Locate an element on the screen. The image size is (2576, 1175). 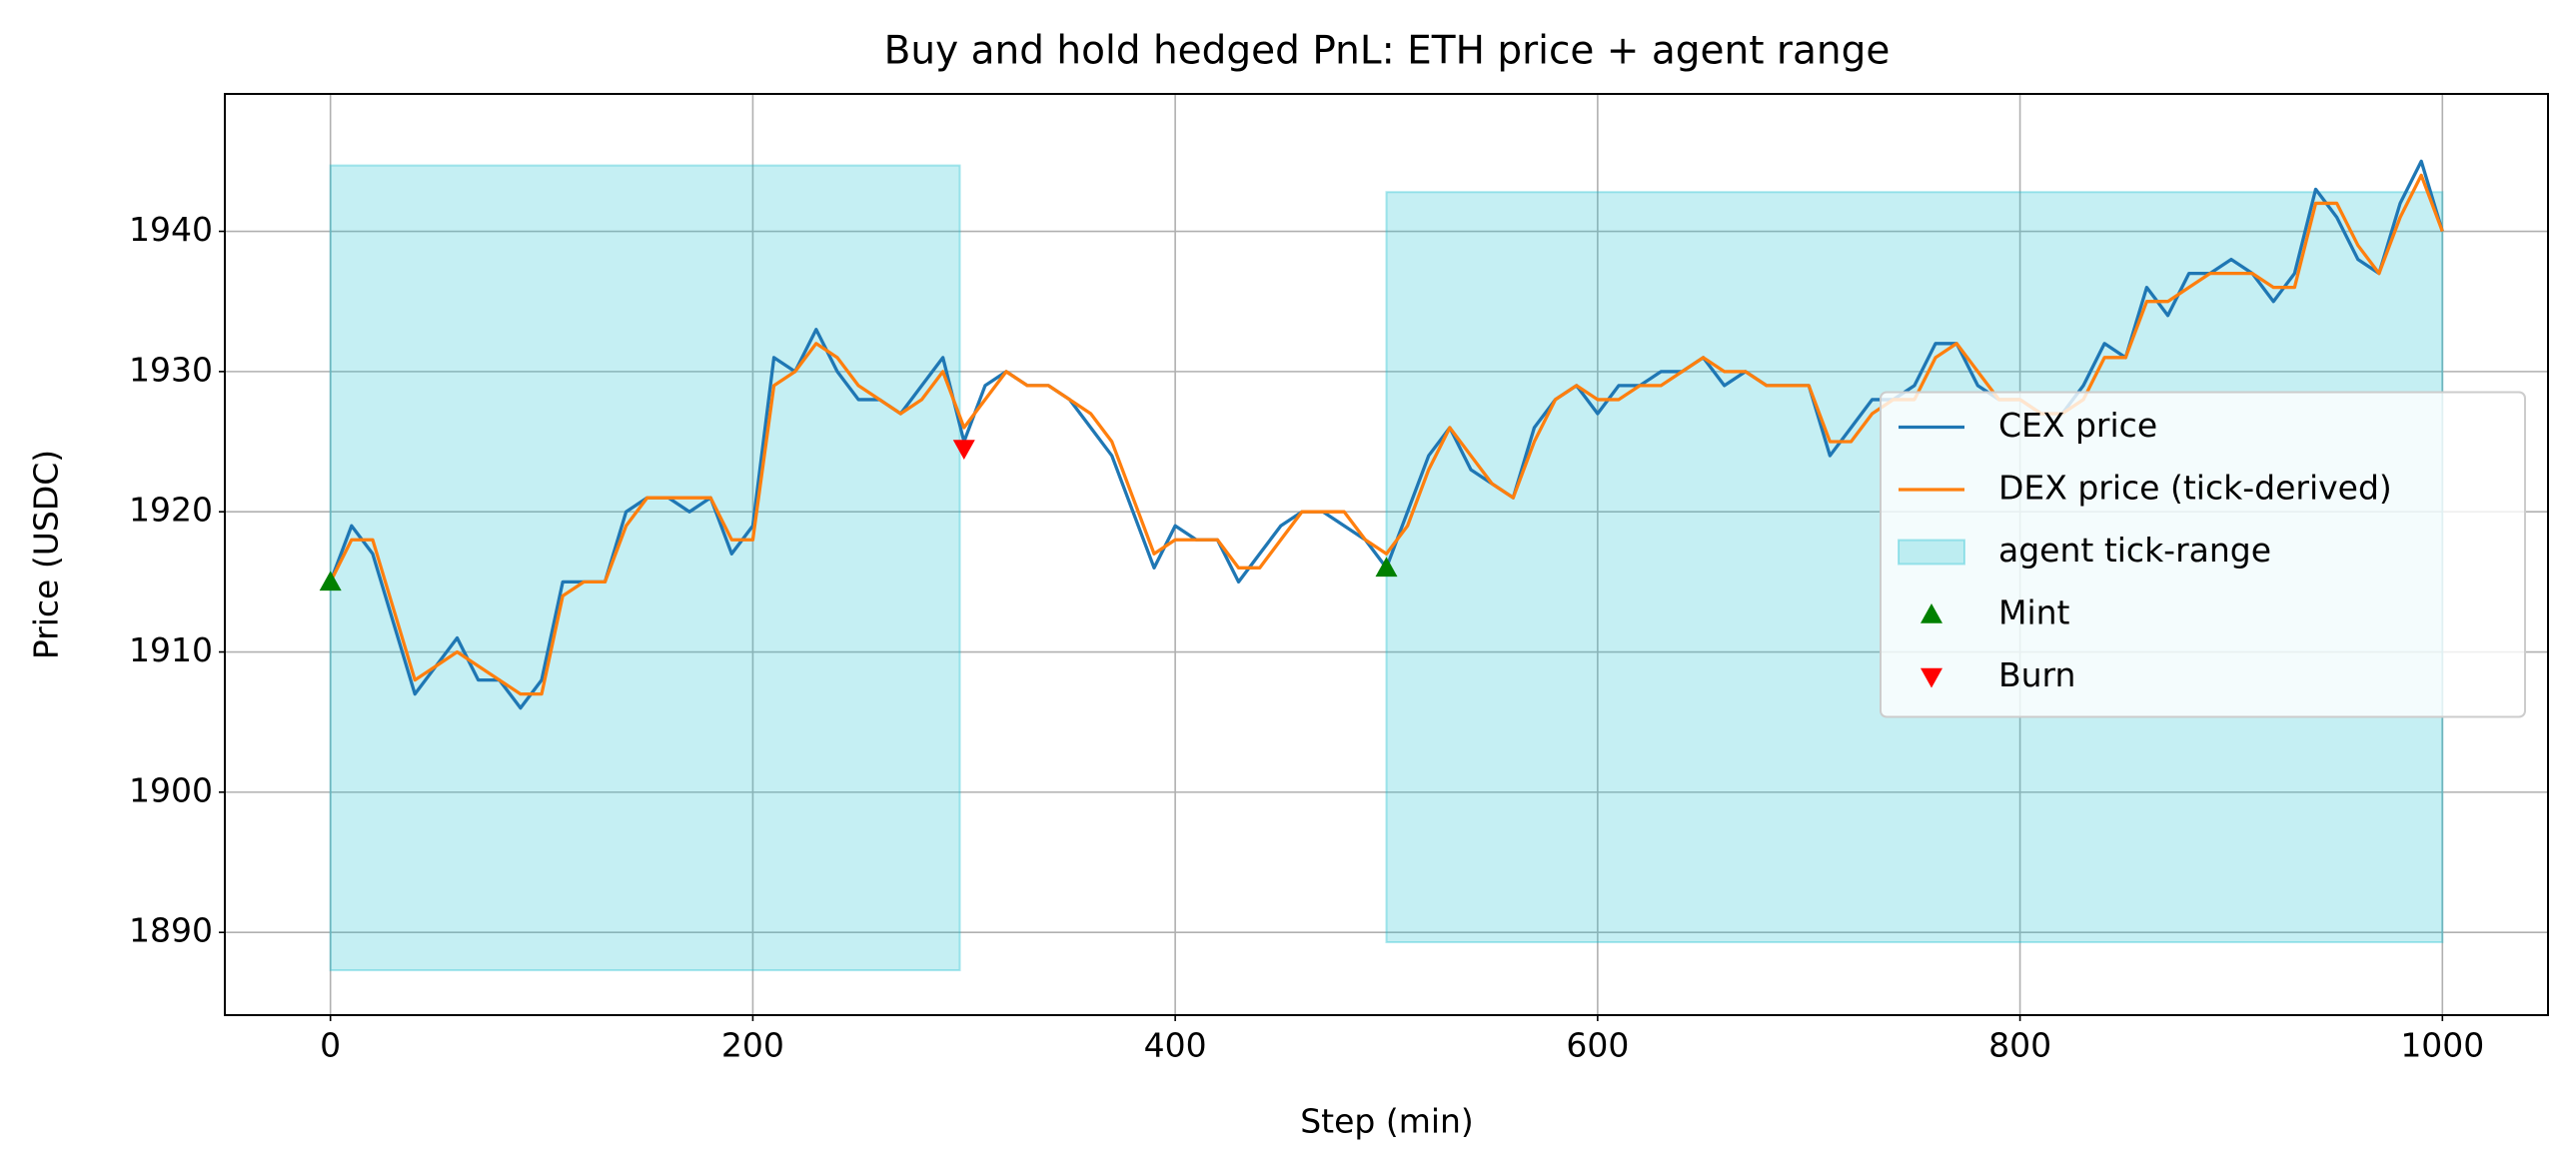
y-tick-label: 1930 is located at coordinates (171, 369).